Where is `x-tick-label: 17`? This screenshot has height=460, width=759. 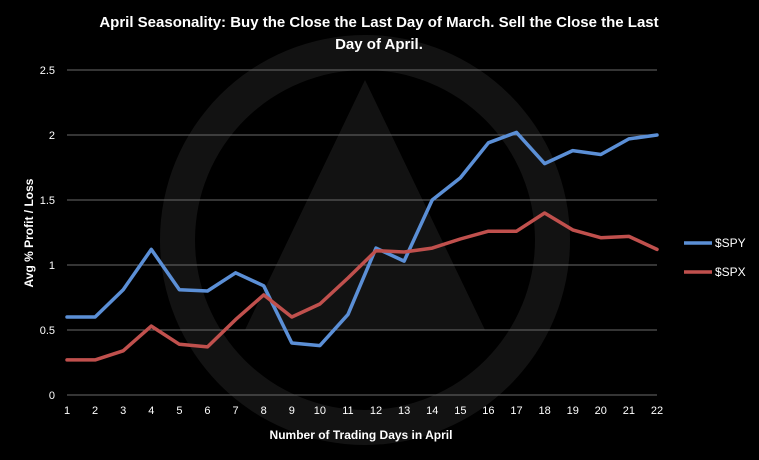 x-tick-label: 17 is located at coordinates (516, 411).